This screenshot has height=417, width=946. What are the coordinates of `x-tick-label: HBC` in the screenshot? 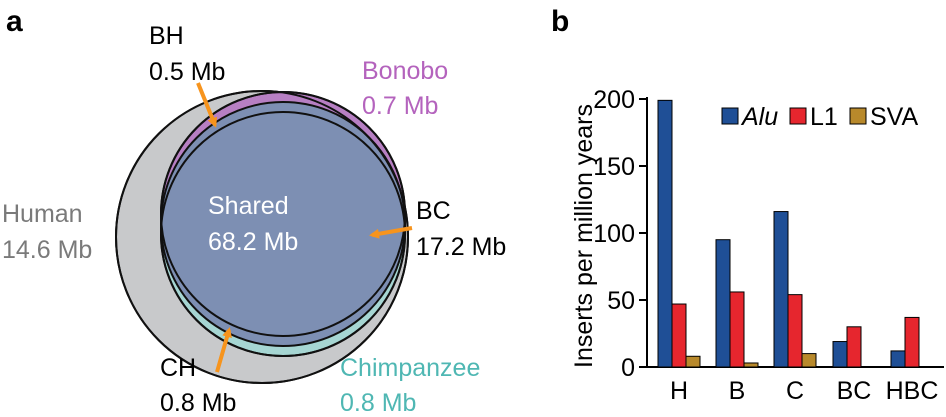 It's located at (912, 391).